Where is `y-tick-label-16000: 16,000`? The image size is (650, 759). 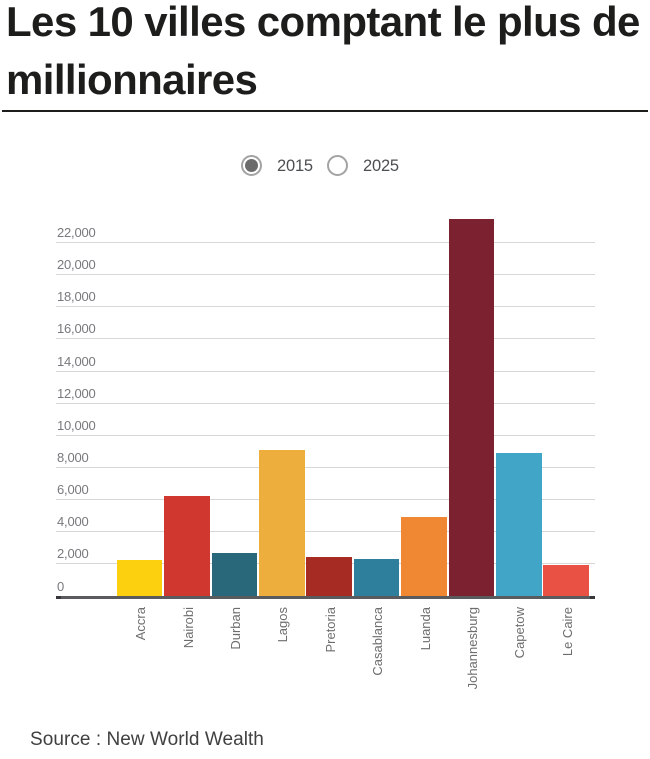
y-tick-label-16000: 16,000 is located at coordinates (76, 329).